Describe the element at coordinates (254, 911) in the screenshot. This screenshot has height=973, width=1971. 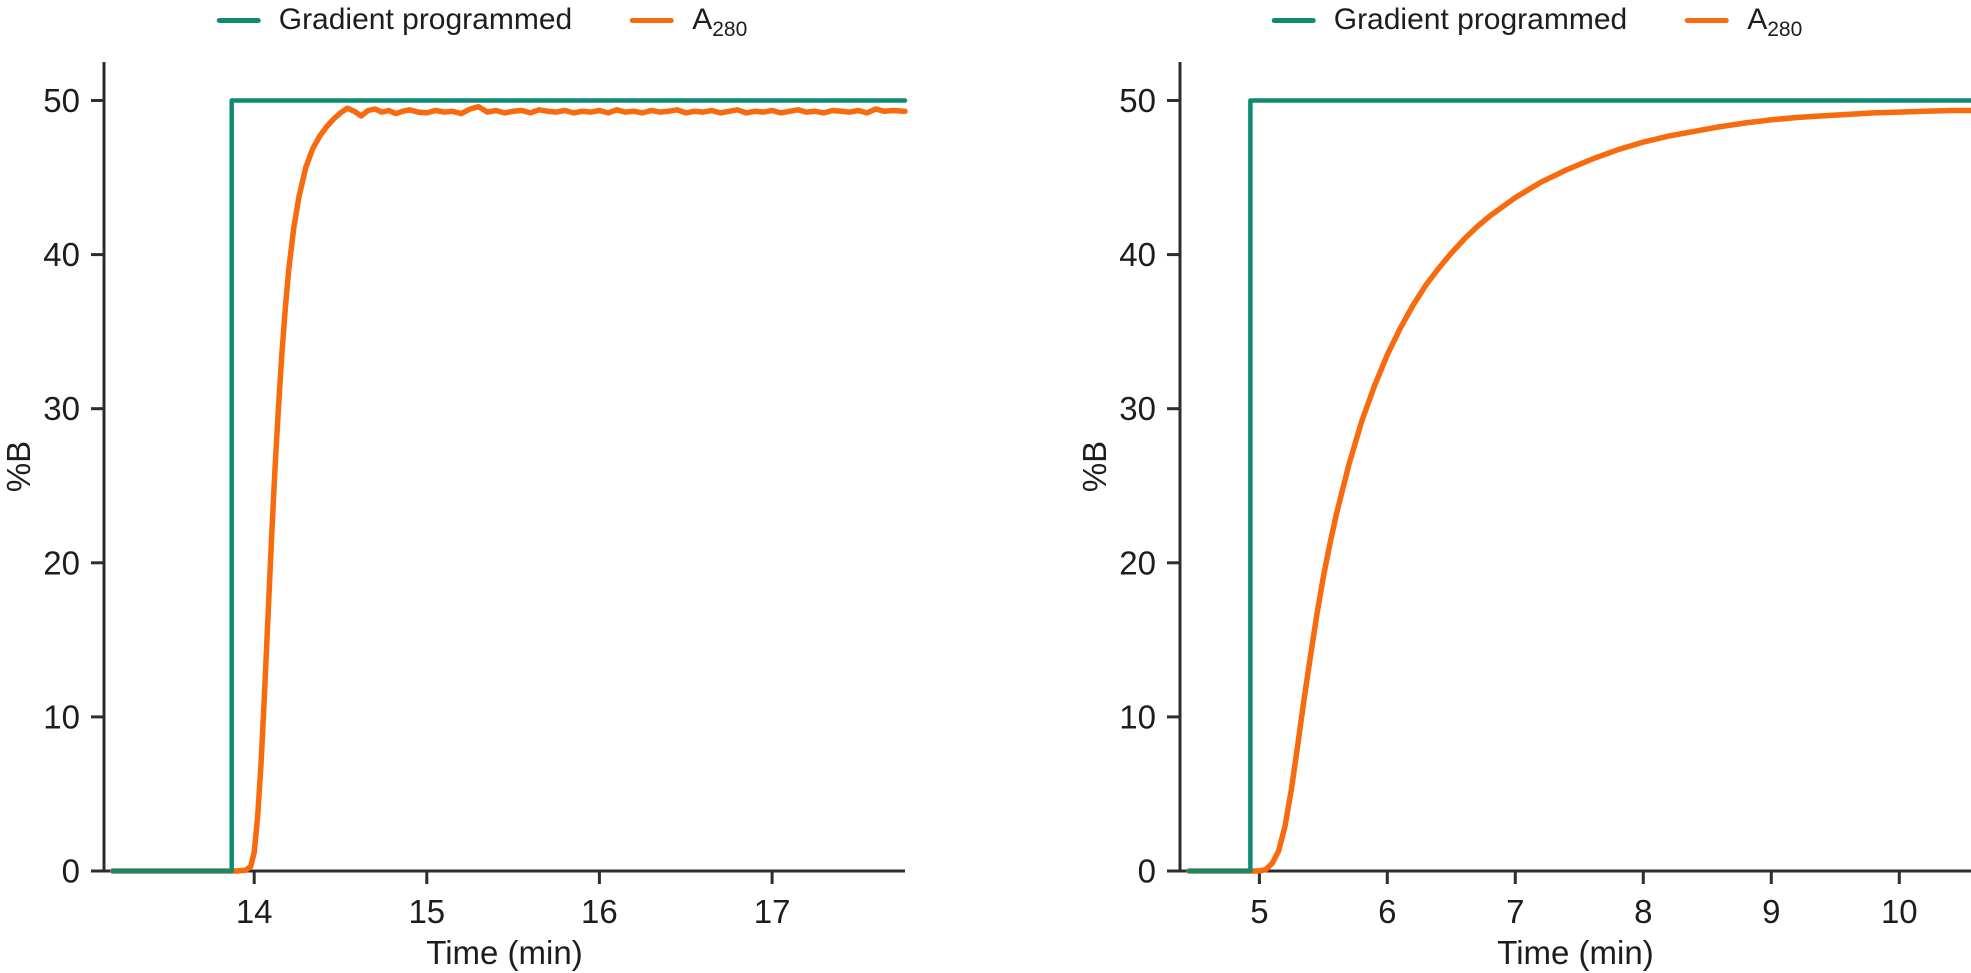
I see `x-tick-label: 14` at that location.